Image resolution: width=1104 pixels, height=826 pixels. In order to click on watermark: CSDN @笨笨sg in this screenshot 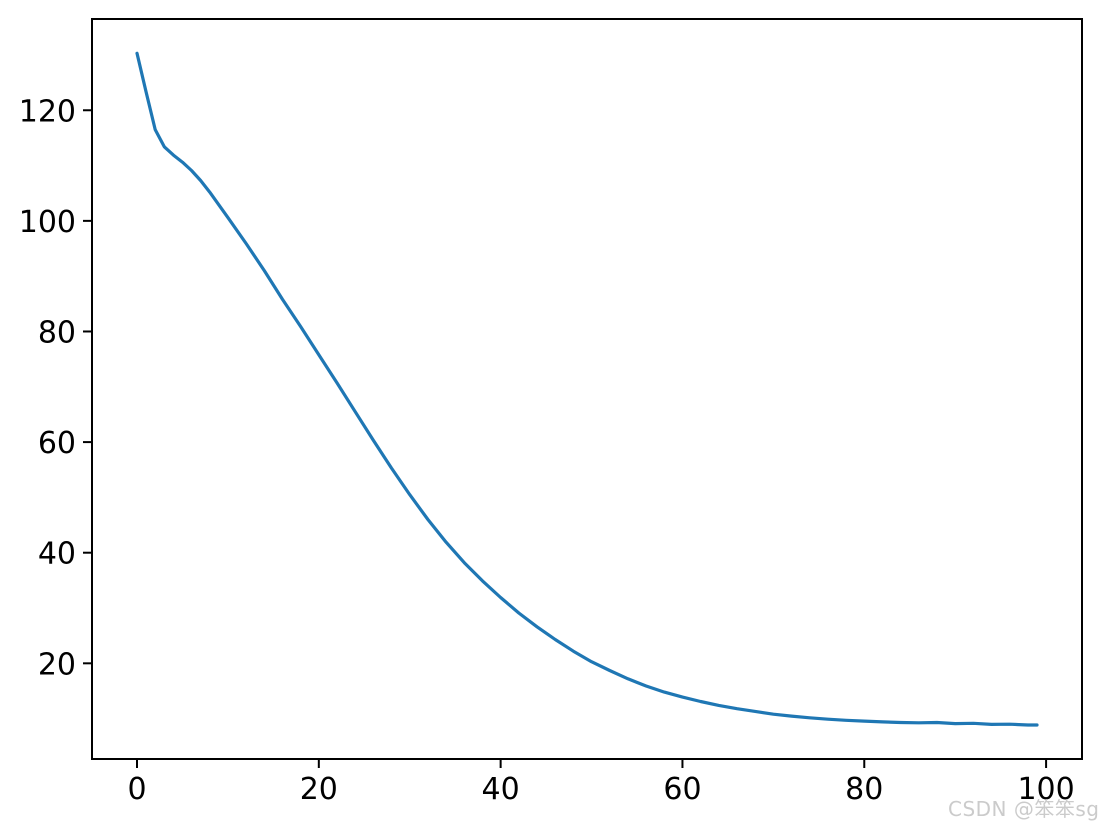, I will do `click(1024, 809)`.